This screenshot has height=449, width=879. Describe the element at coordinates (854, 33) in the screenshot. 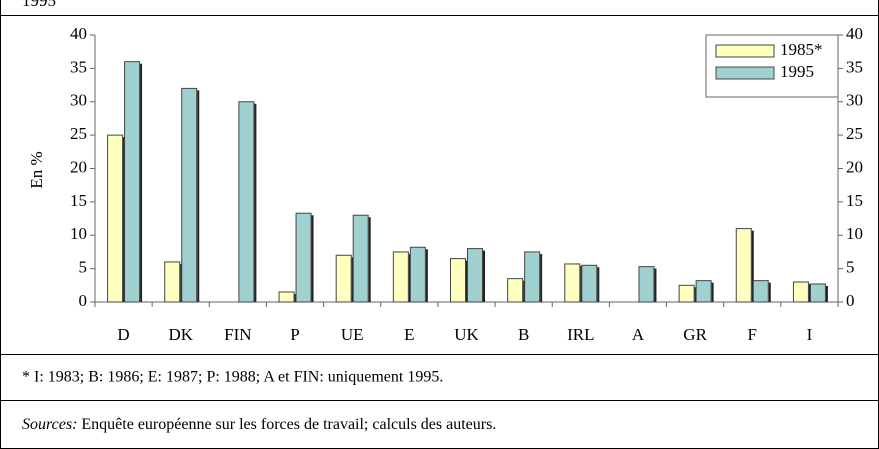

I see `y2-tick-label: 40` at that location.